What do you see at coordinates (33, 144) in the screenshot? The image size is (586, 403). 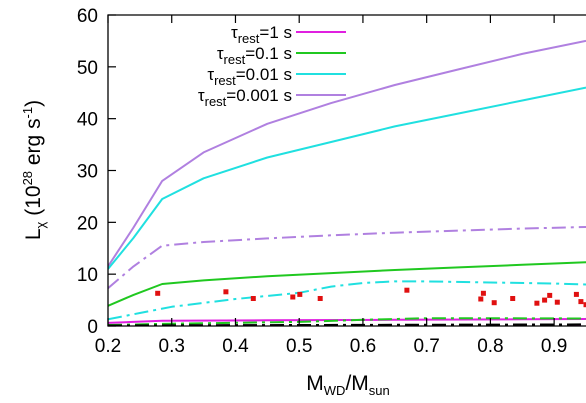 I see `y-axis-title-unit: erg s` at bounding box center [33, 144].